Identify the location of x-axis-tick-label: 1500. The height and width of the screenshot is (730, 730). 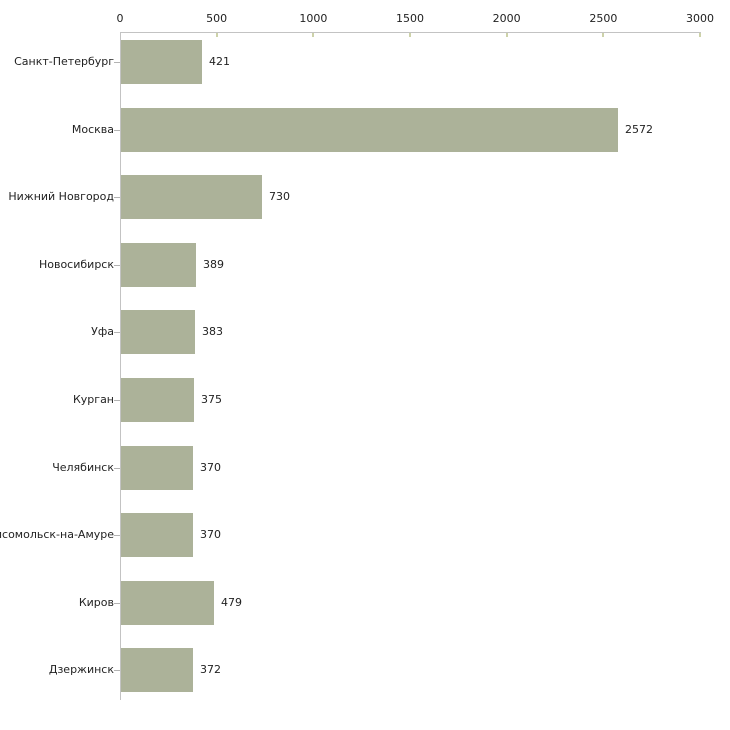
(410, 18).